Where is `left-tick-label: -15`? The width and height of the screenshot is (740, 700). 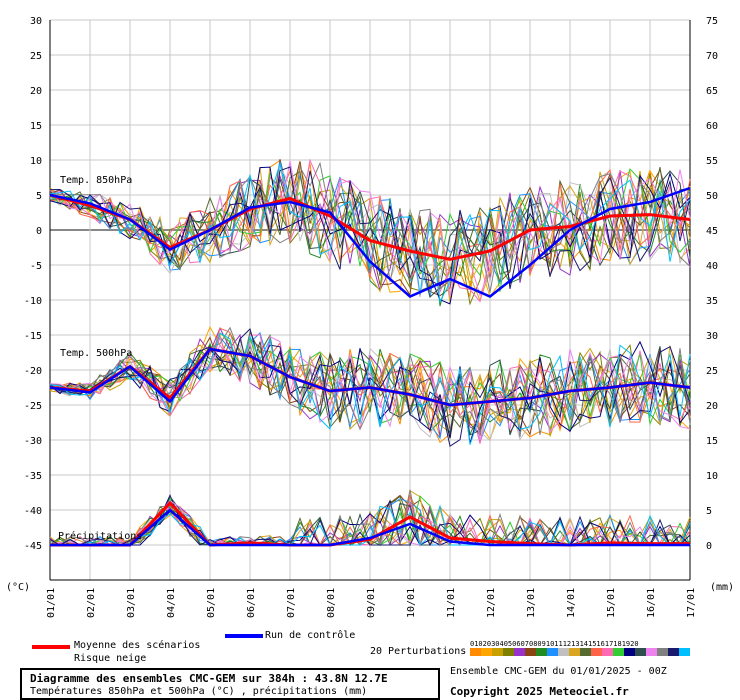 left-tick-label: -15 is located at coordinates (33, 336).